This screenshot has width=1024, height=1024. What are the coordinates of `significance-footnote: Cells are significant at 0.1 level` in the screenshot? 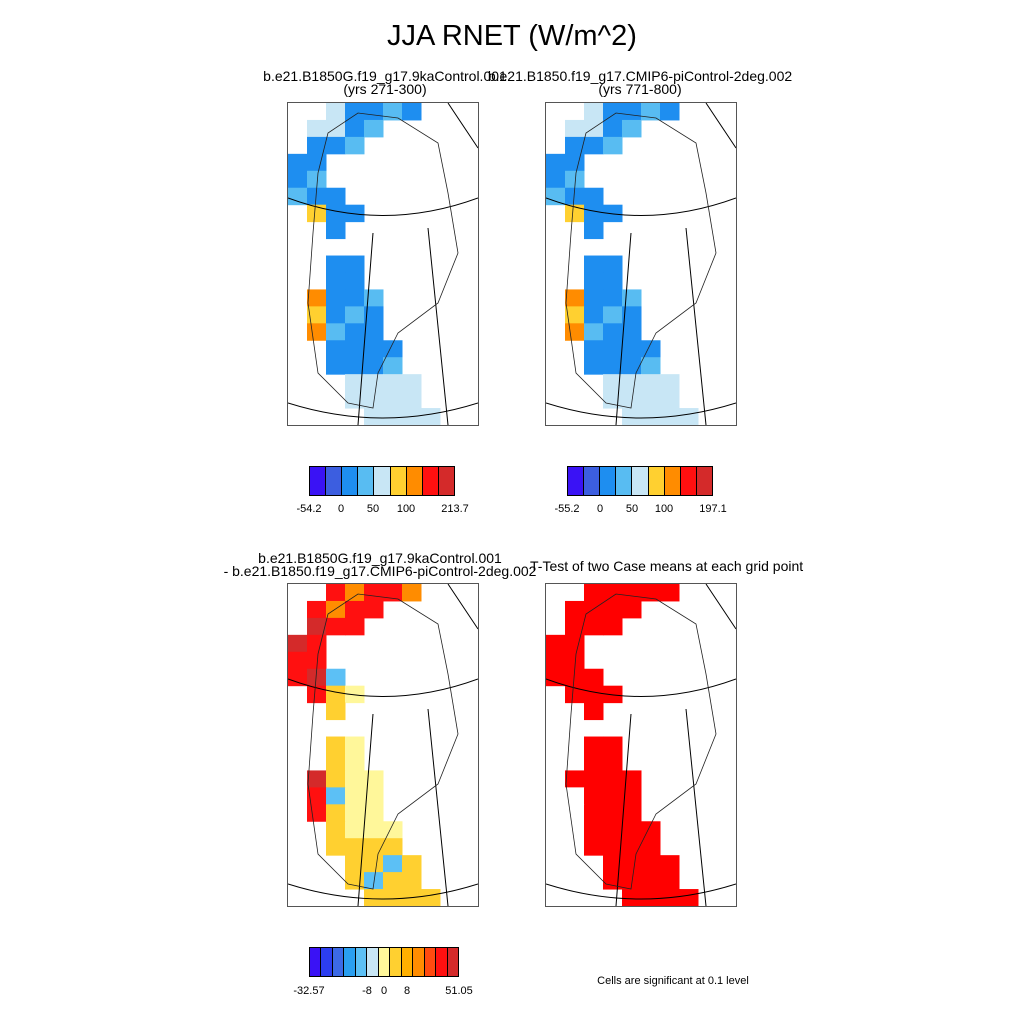 It's located at (673, 981).